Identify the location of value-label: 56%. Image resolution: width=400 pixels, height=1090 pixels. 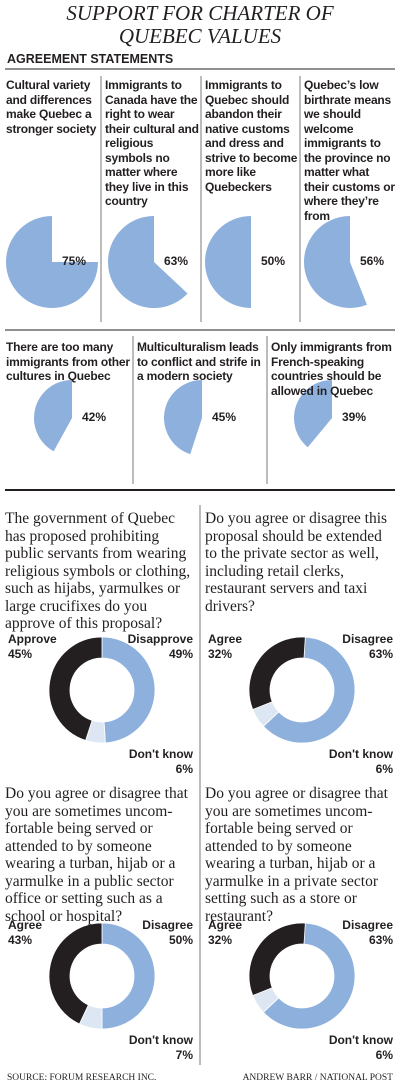
(372, 261).